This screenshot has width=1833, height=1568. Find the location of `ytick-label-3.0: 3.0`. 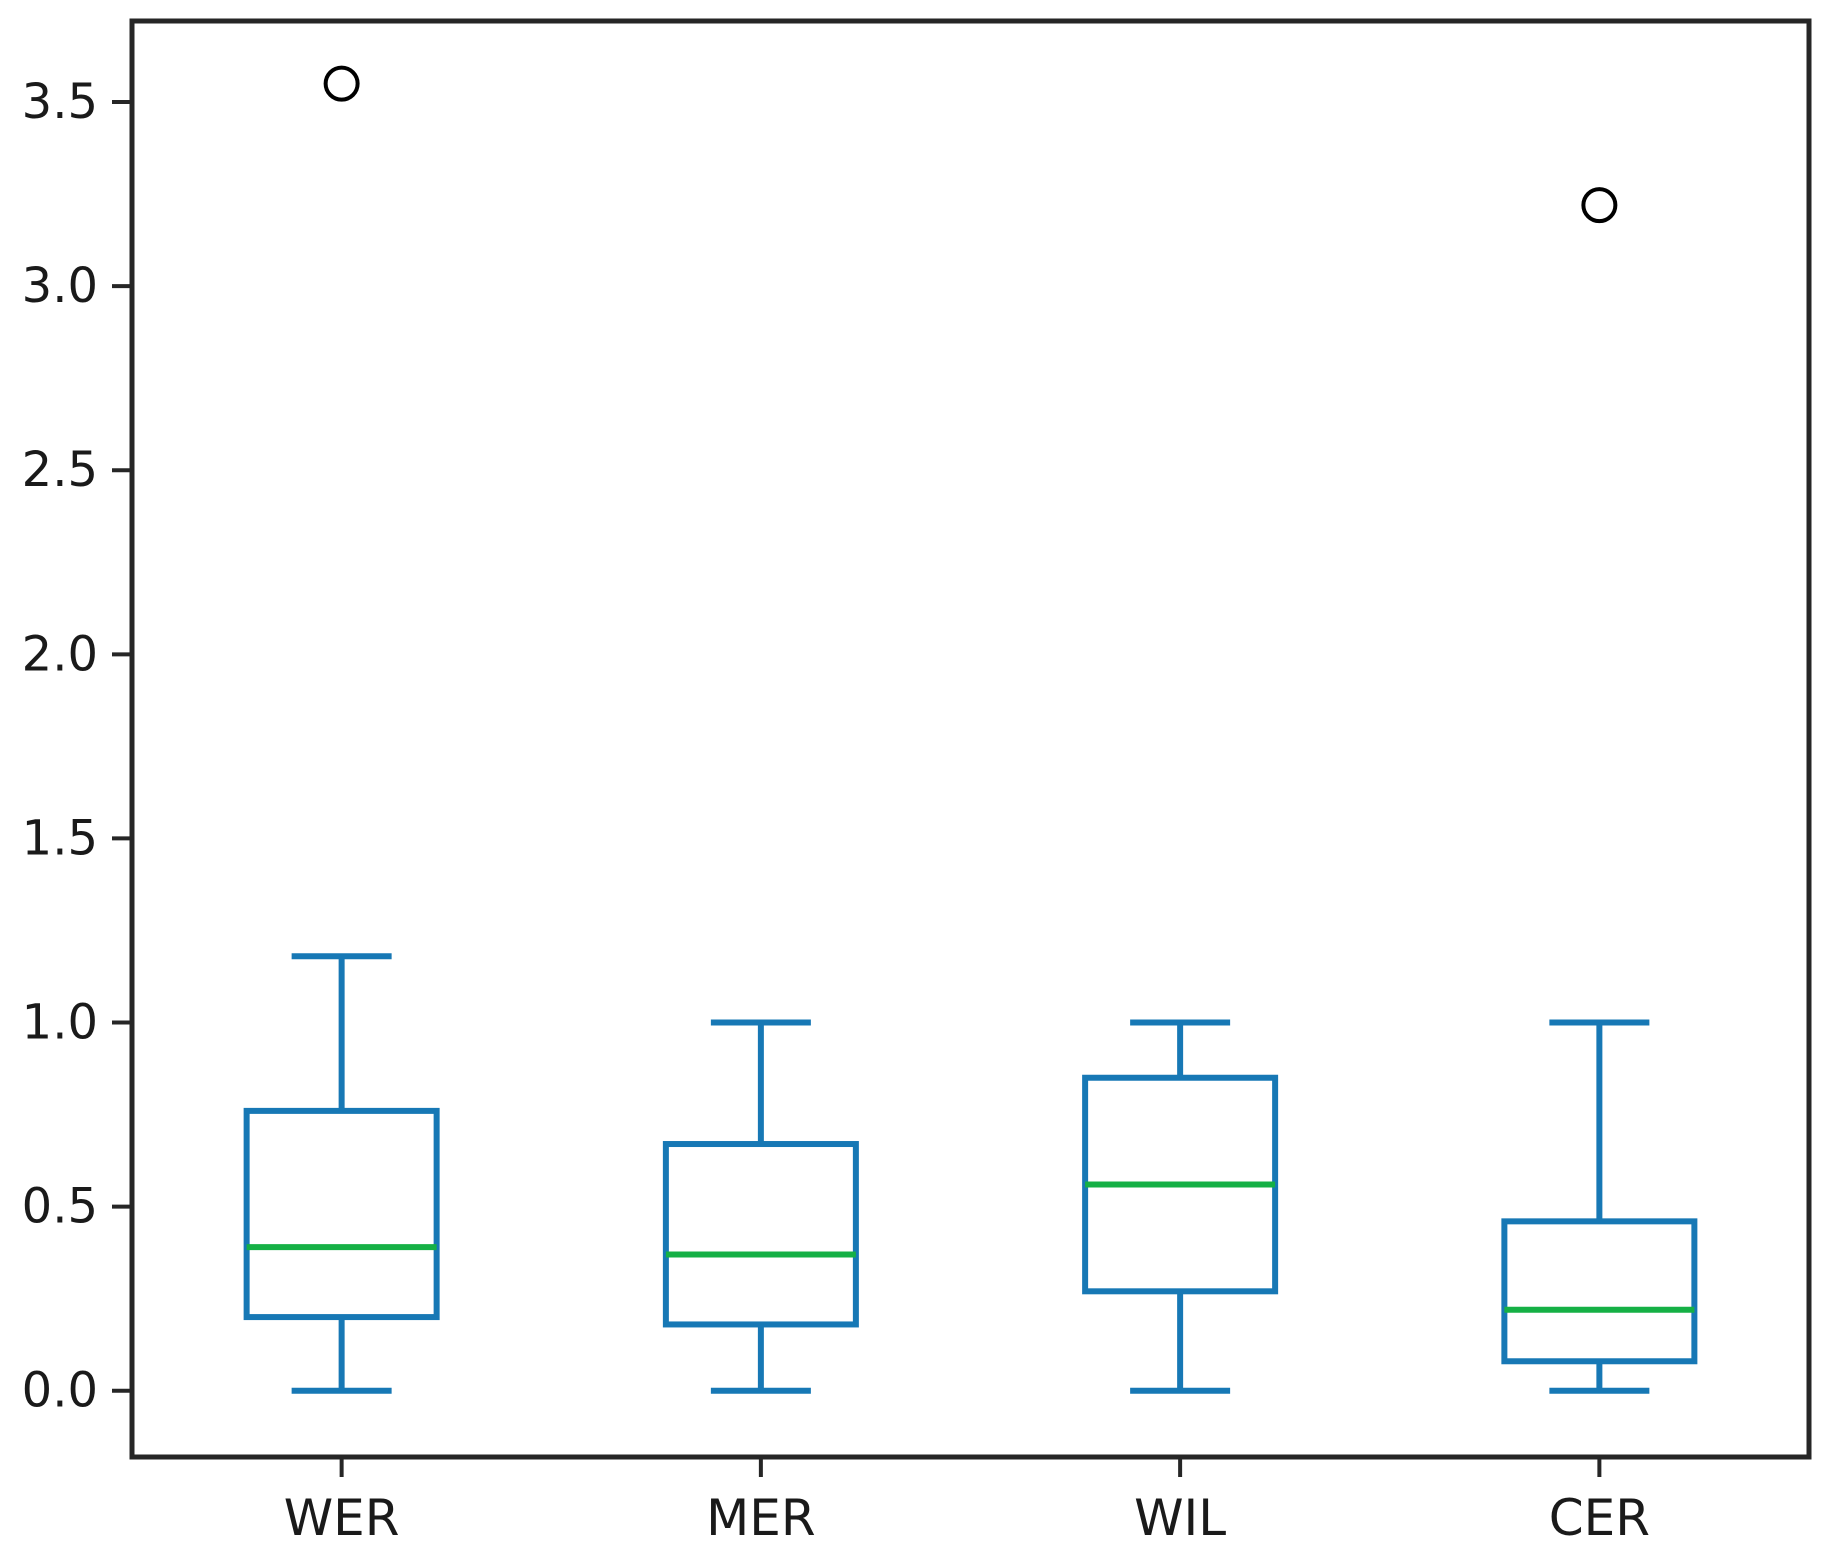

ytick-label-3.0: 3.0 is located at coordinates (60, 286).